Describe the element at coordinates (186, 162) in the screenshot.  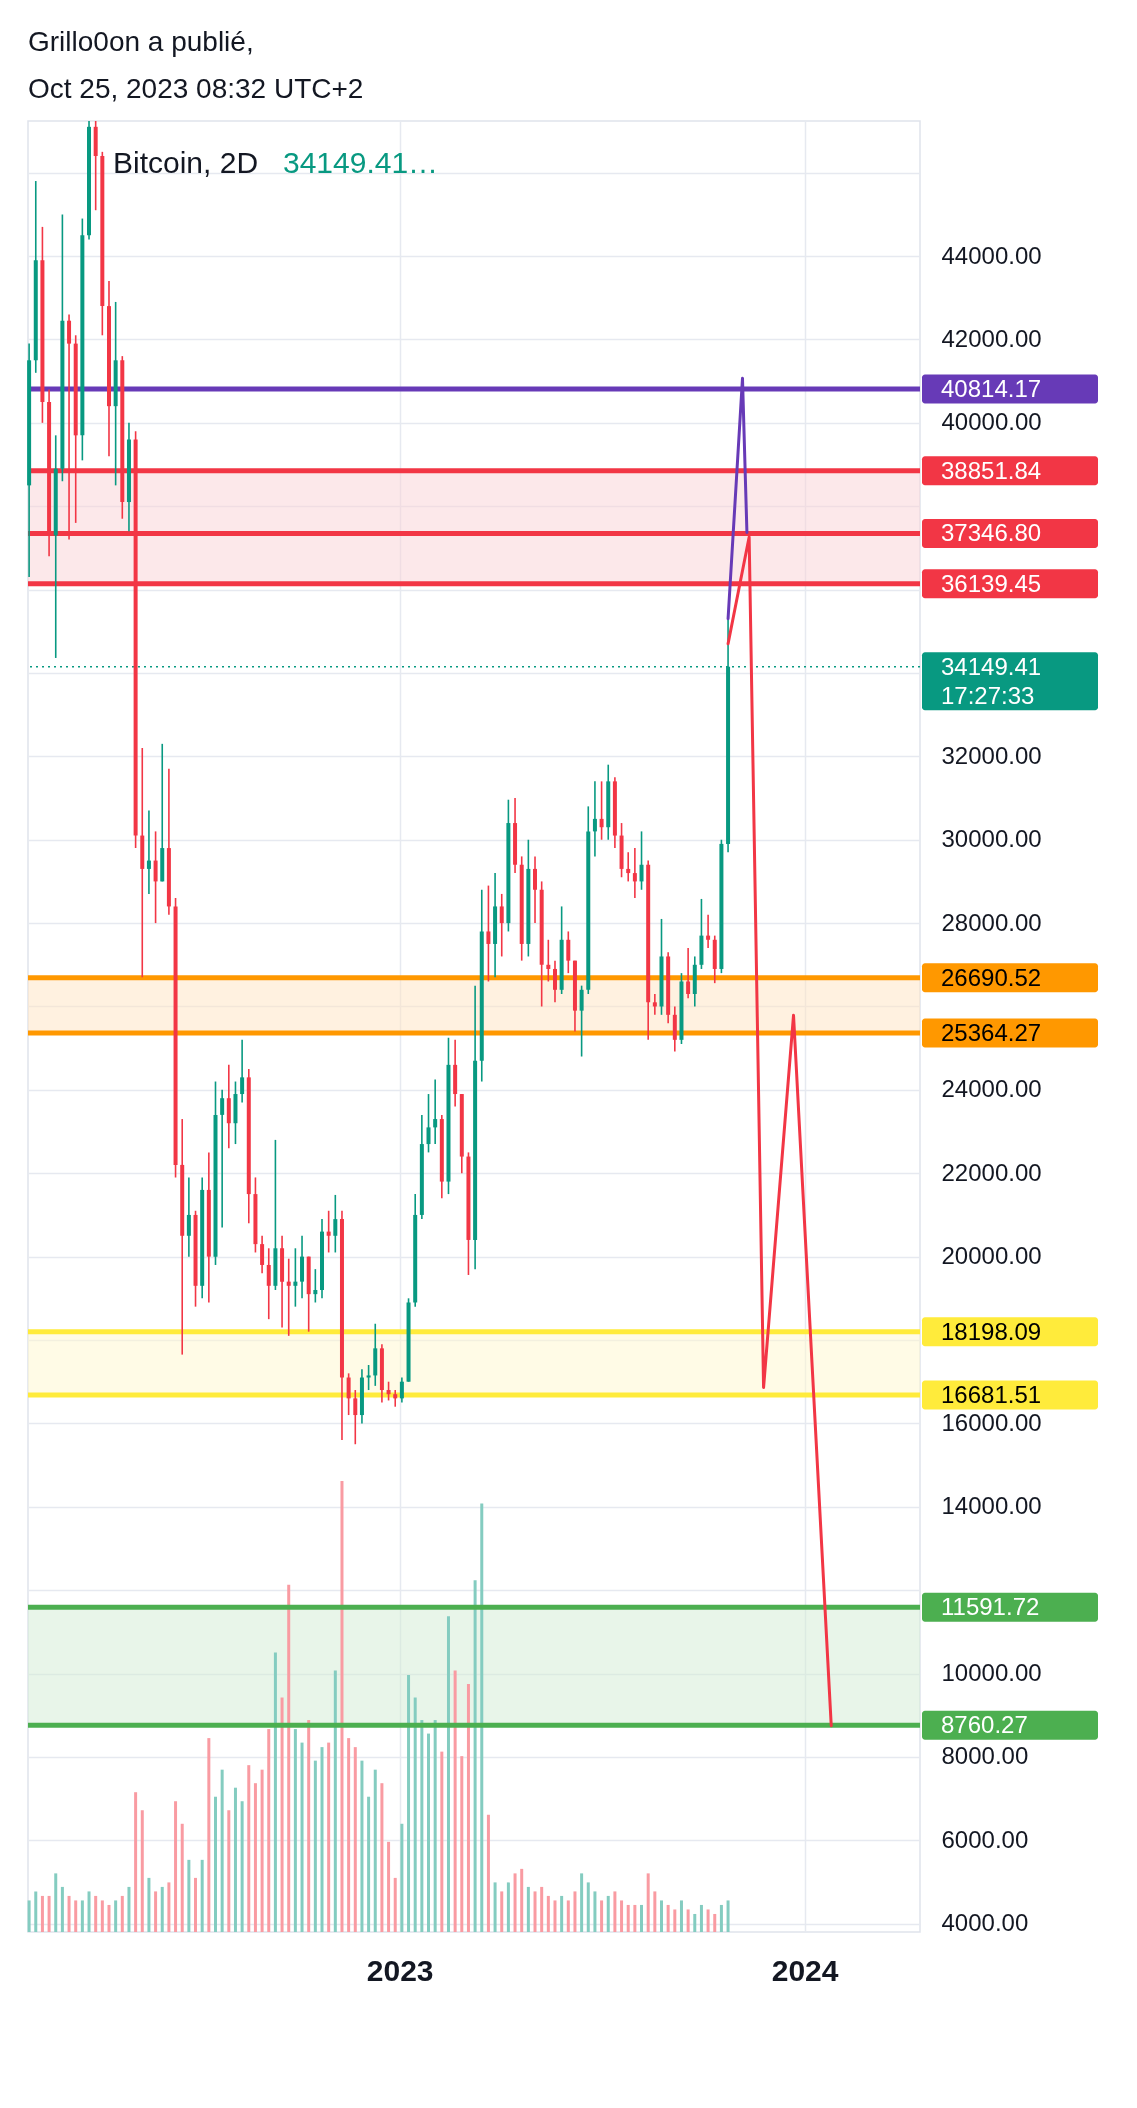
I see `text: Bitcoin, 2D` at that location.